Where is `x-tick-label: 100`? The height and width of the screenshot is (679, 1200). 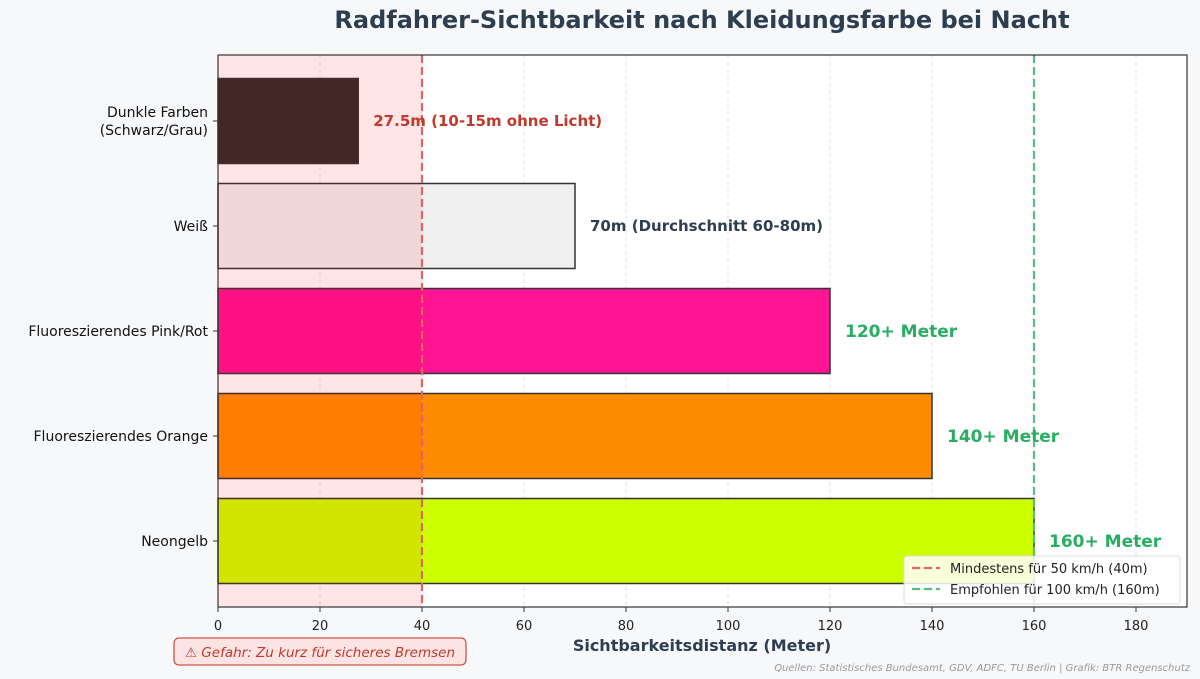 x-tick-label: 100 is located at coordinates (728, 626).